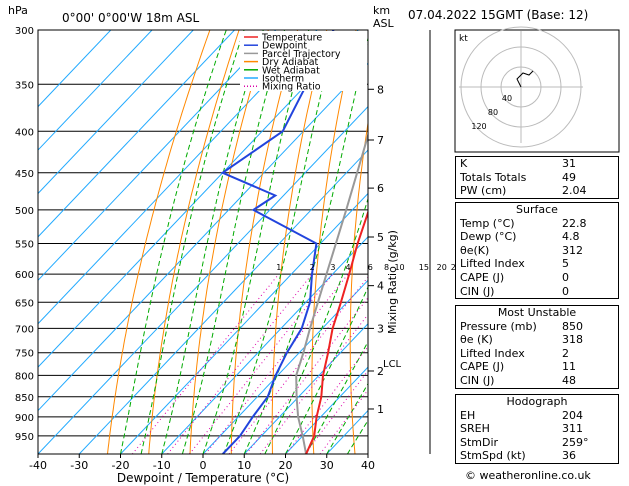 Image resolution: width=629 pixels, height=486 pixels. Describe the element at coordinates (537, 278) in the screenshot. I see `table-row: CAPE (J) 0` at that location.